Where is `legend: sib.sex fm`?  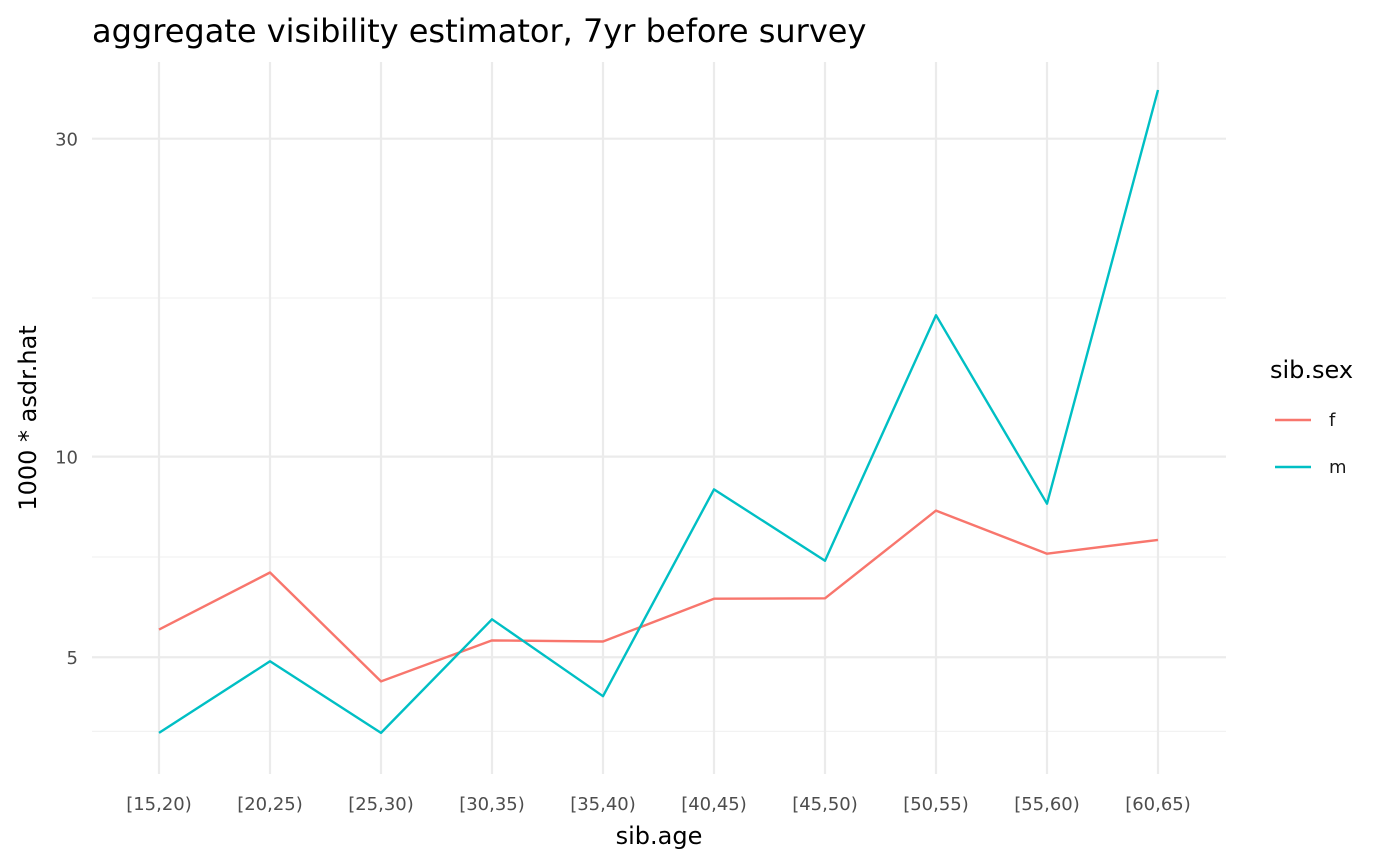 legend: sib.sex fm is located at coordinates (1311, 417).